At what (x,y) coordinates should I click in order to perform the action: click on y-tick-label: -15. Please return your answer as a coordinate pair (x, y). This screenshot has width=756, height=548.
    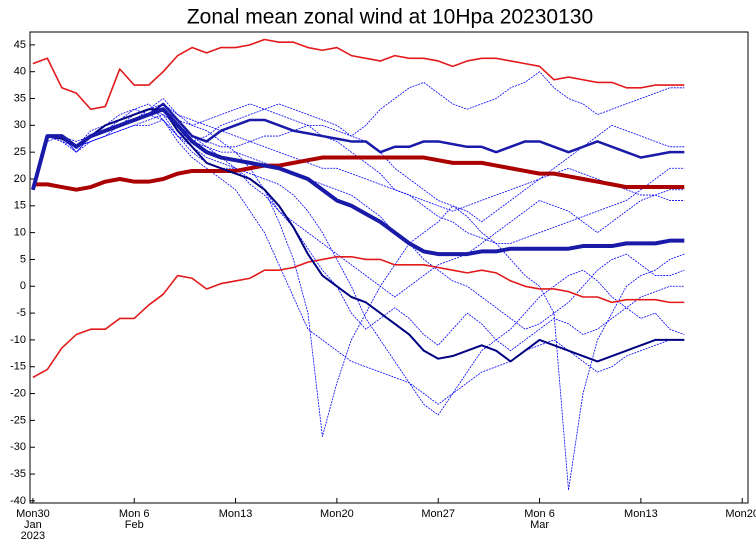
    Looking at the image, I should click on (18, 367).